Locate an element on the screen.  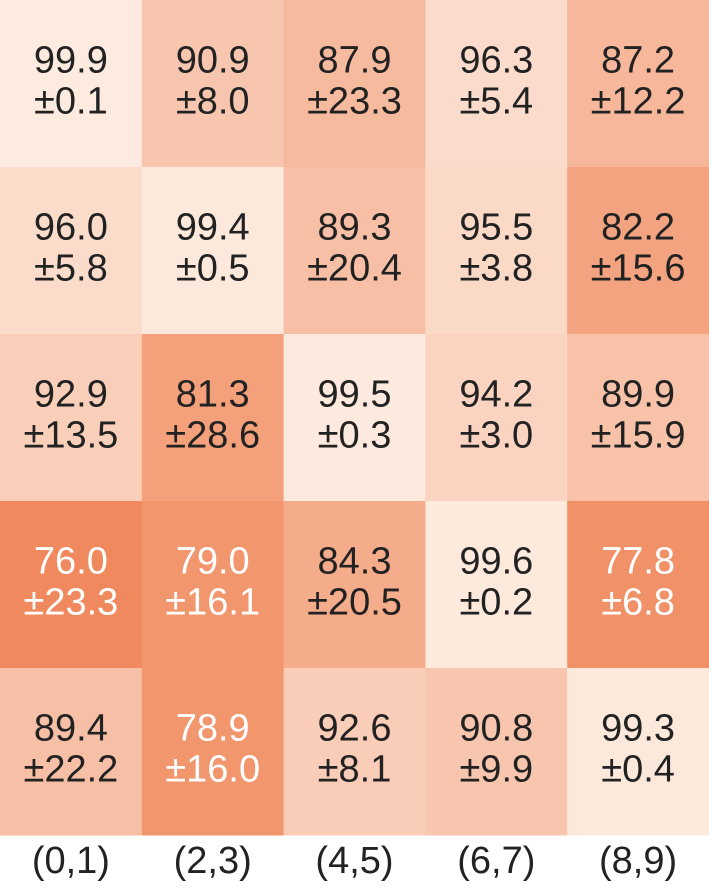
cell-value: 92.6 is located at coordinates (355, 729).